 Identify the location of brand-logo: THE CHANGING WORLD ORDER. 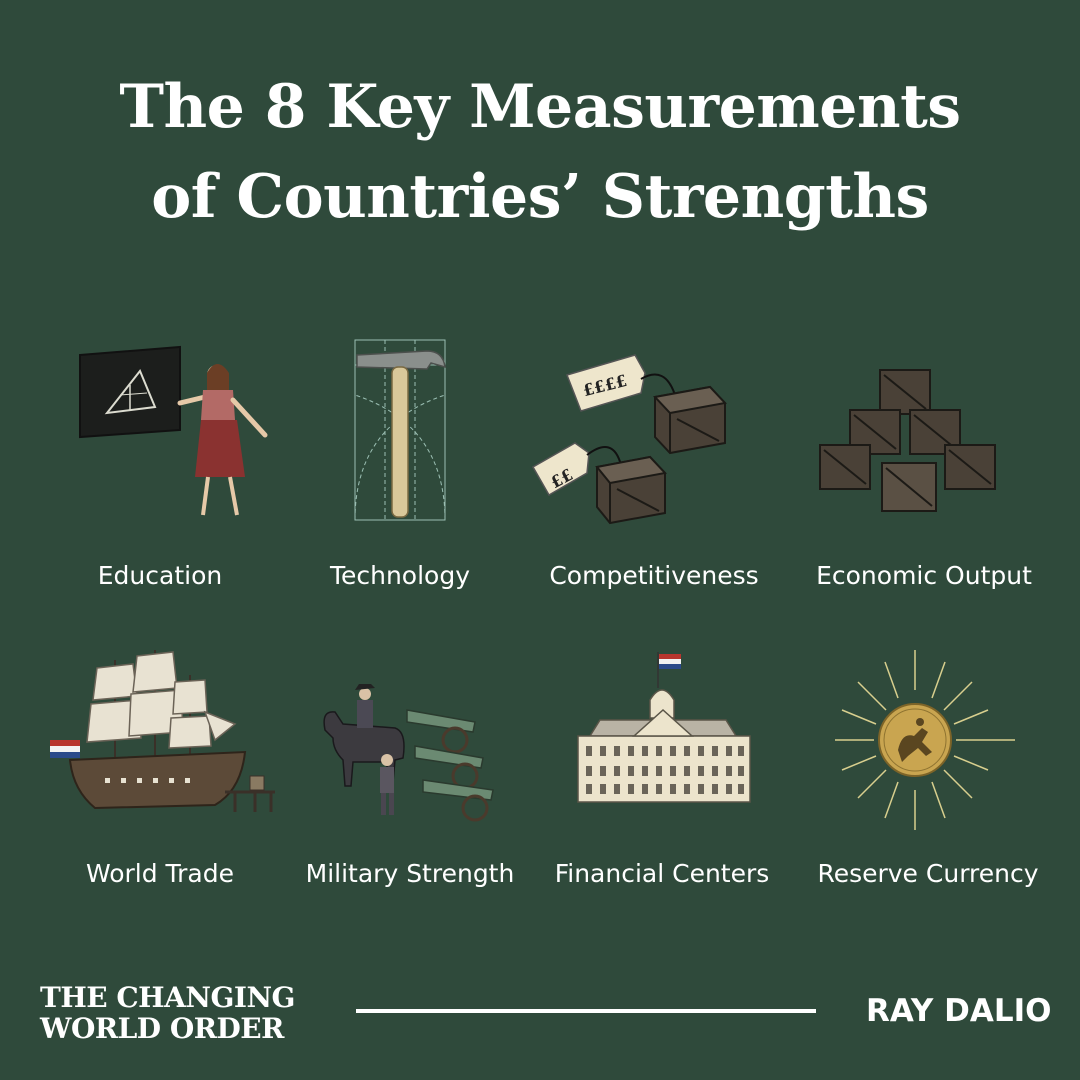
(167, 1013).